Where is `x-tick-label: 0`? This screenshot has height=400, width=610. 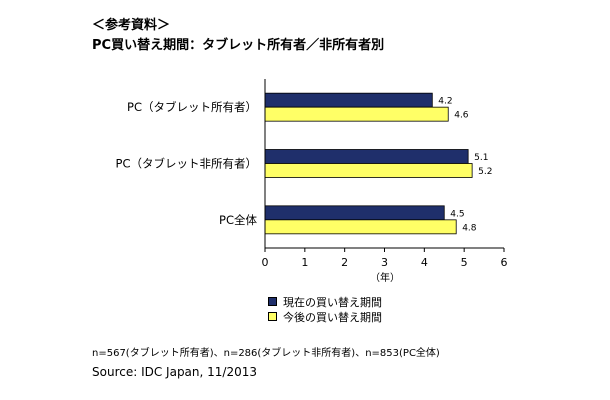 x-tick-label: 0 is located at coordinates (265, 262).